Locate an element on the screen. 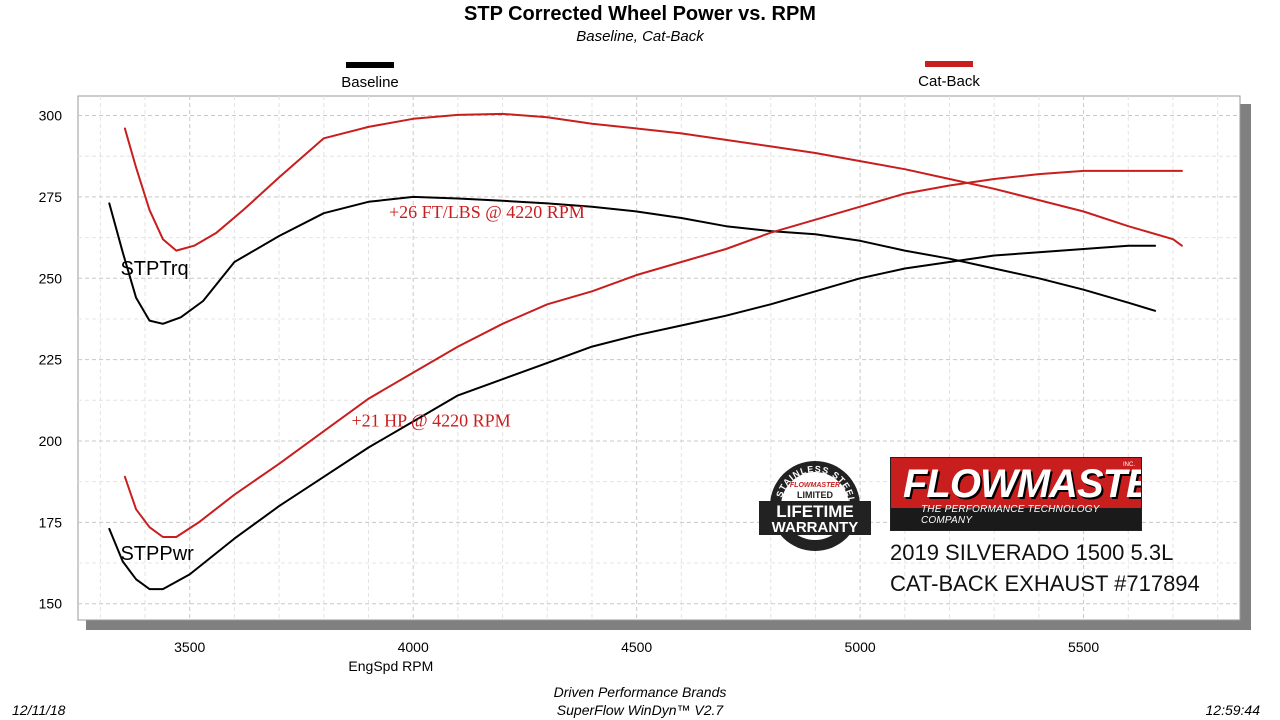  legend-baseline-label: Baseline is located at coordinates (370, 82).